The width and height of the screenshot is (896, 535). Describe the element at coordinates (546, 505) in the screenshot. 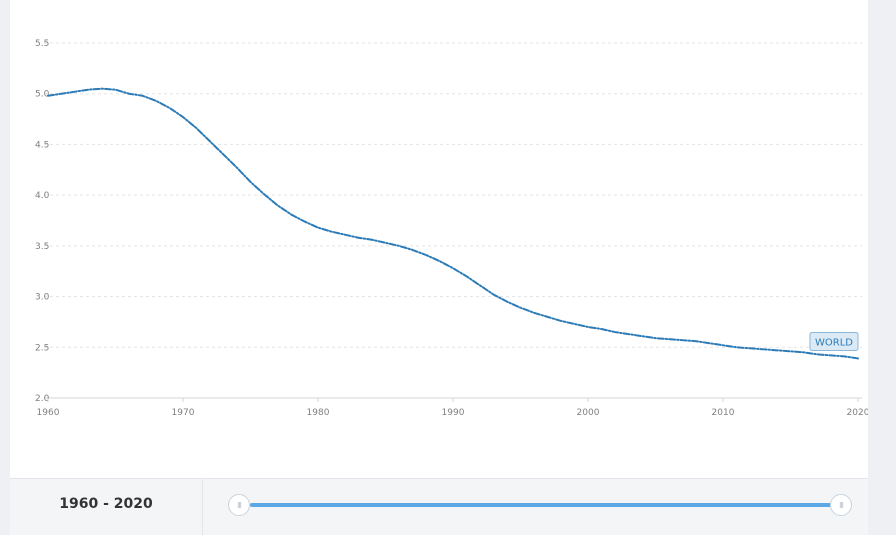

I see `range-slider-track` at that location.